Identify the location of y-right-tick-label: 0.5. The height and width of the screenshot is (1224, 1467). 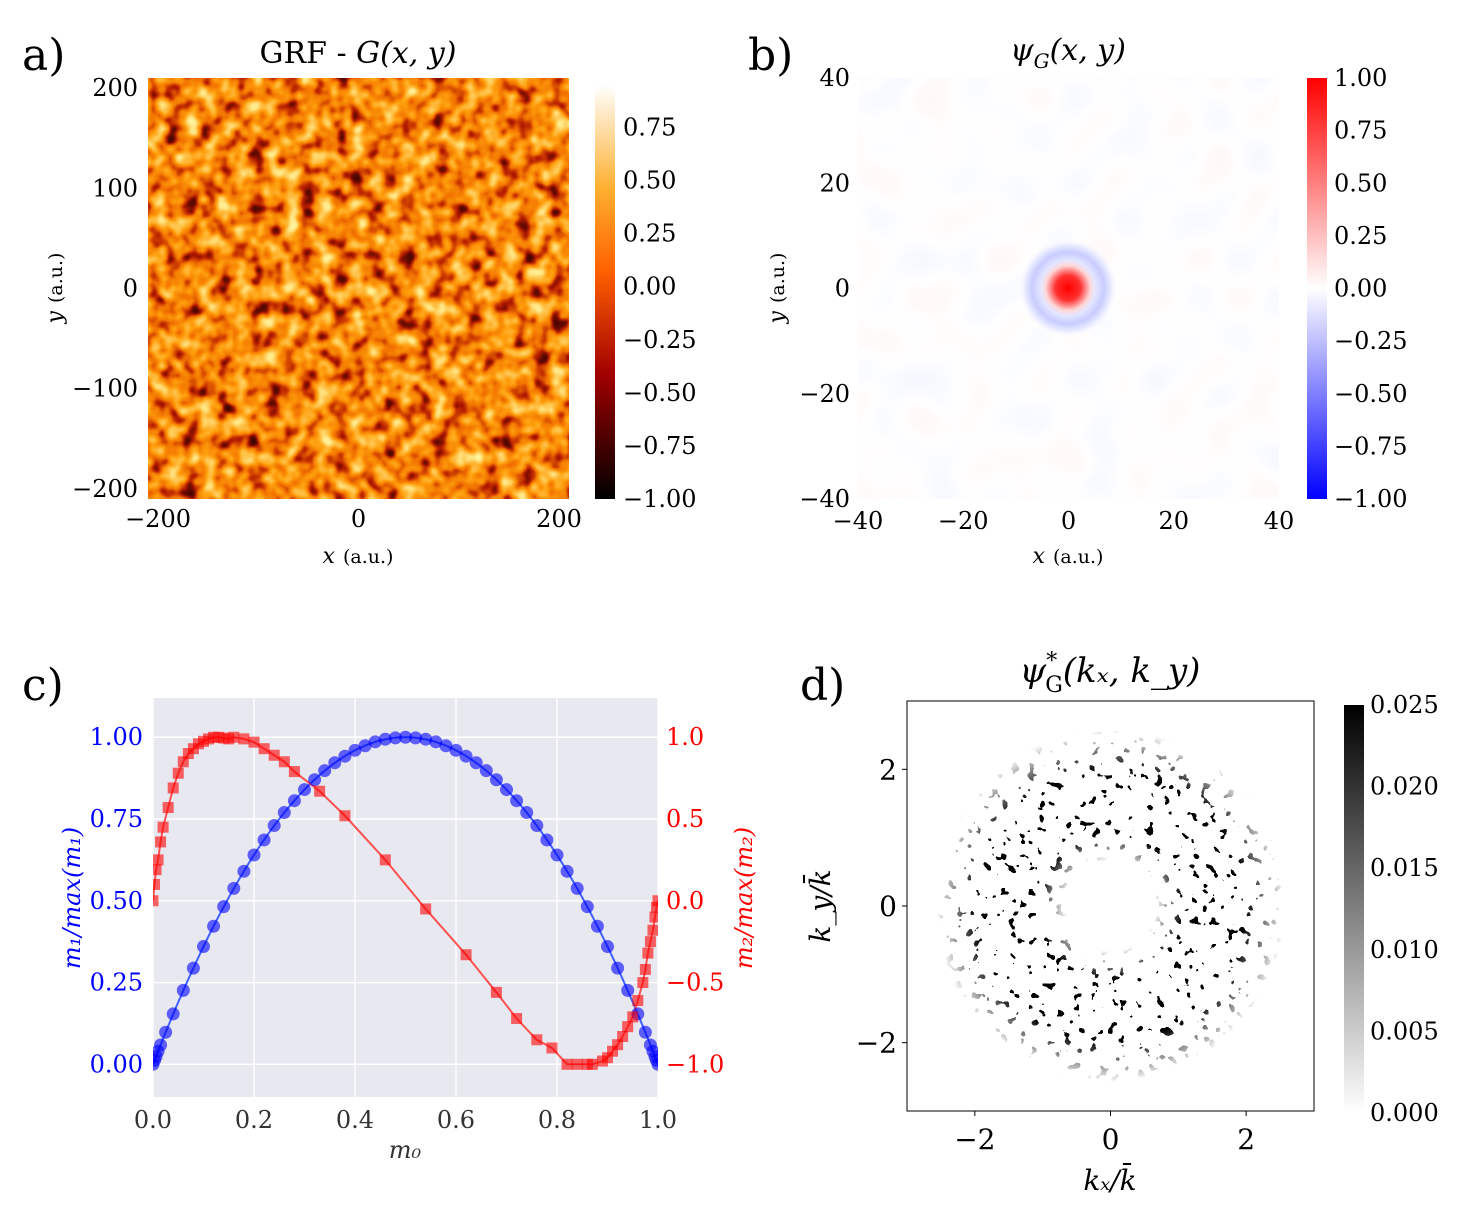
(685, 819).